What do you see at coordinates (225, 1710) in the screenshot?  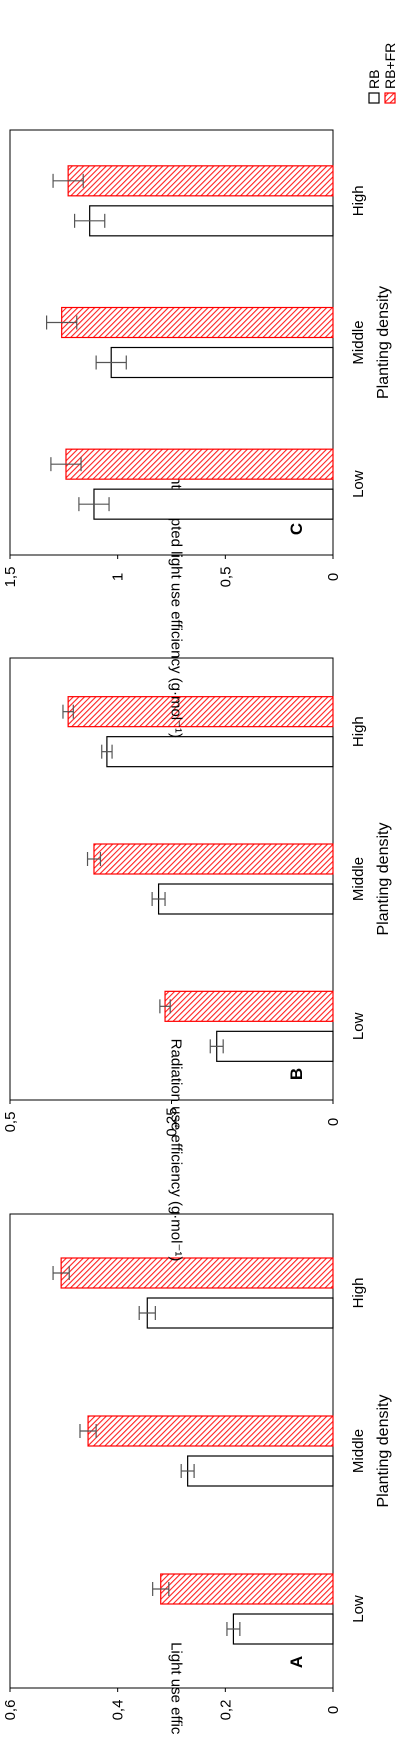 I see `tick-label: 0,2` at bounding box center [225, 1710].